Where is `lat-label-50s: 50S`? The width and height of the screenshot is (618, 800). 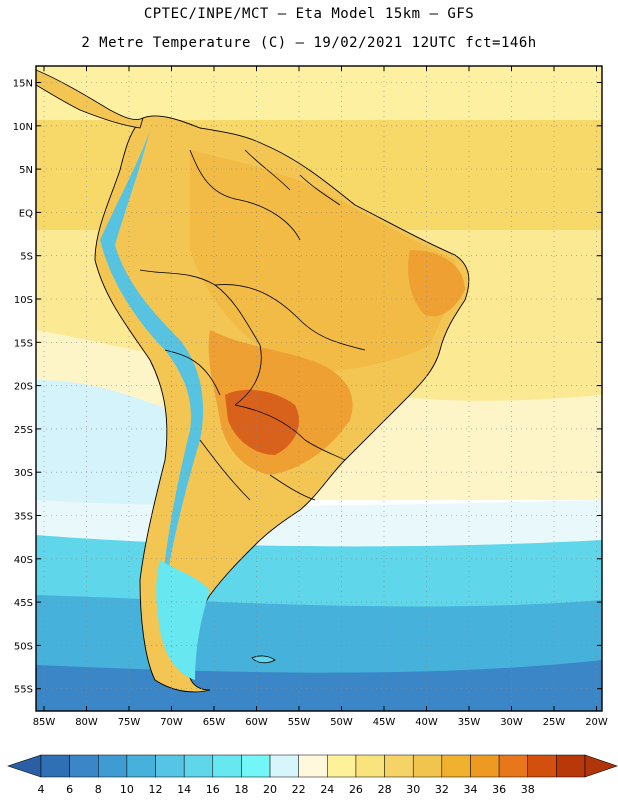
lat-label-50s: 50S is located at coordinates (23, 646).